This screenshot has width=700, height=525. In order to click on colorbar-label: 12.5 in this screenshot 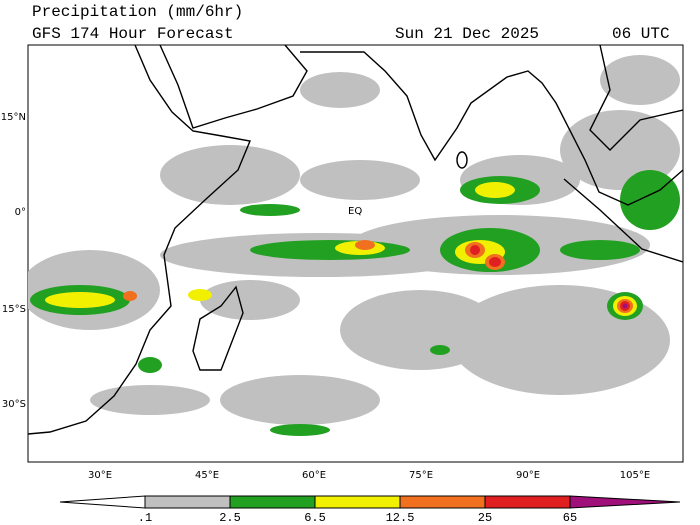, I will do `click(400, 518)`.